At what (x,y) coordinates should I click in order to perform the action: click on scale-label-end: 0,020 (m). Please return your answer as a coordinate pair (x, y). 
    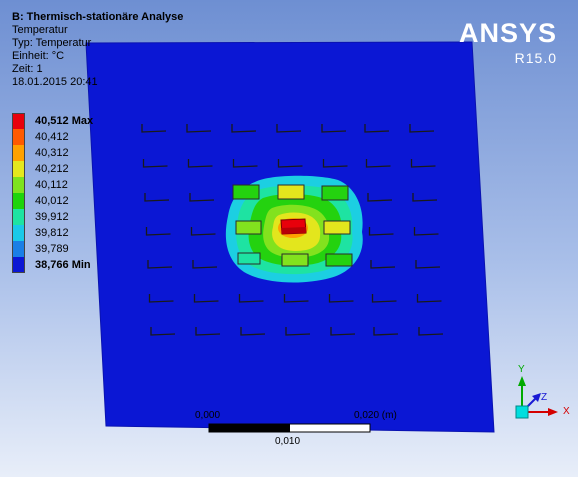
    Looking at the image, I should click on (375, 415).